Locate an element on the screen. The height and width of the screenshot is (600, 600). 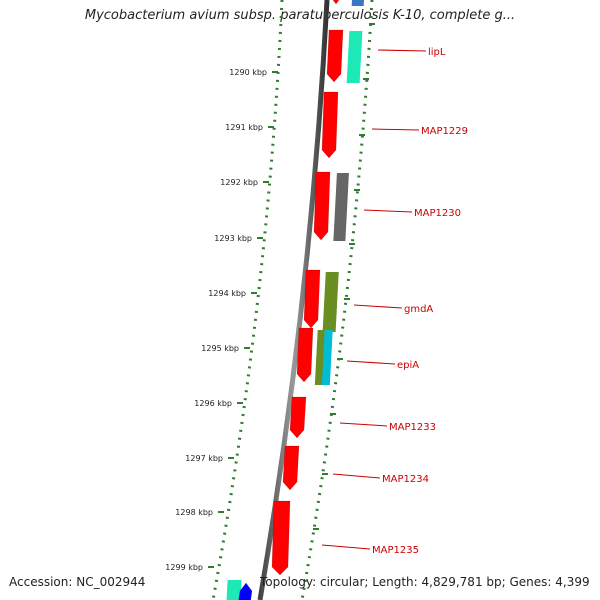
scale-tick-label: 1292 kbp is located at coordinates (239, 182).